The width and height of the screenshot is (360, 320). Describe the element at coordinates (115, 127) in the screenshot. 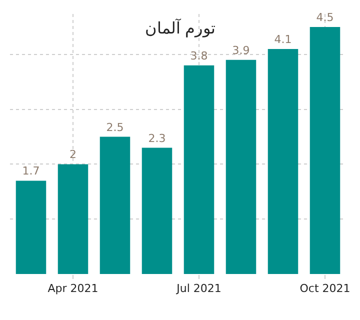

I see `data-label: 2.5` at that location.